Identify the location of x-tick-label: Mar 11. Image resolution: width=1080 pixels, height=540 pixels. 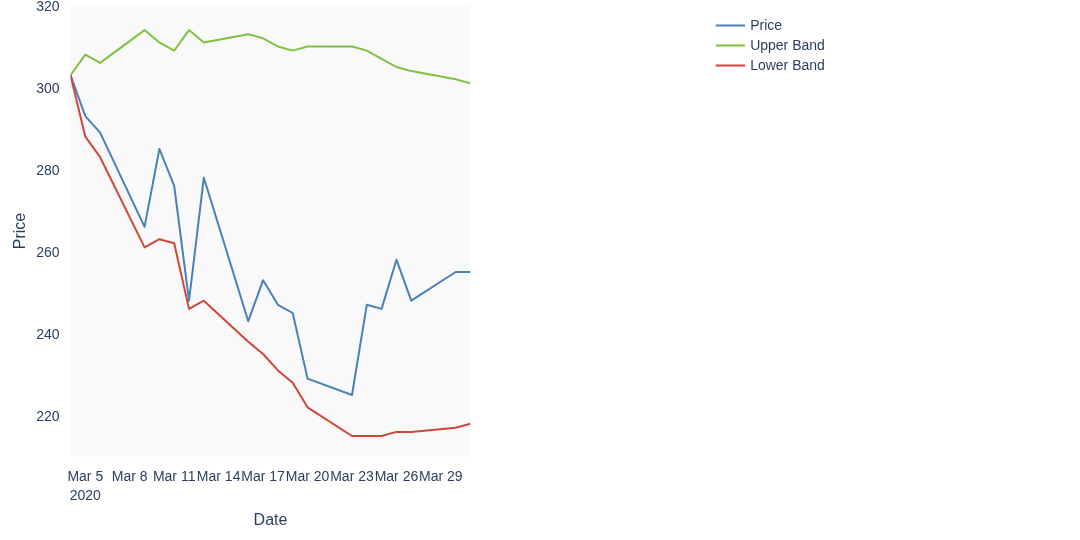
(174, 475).